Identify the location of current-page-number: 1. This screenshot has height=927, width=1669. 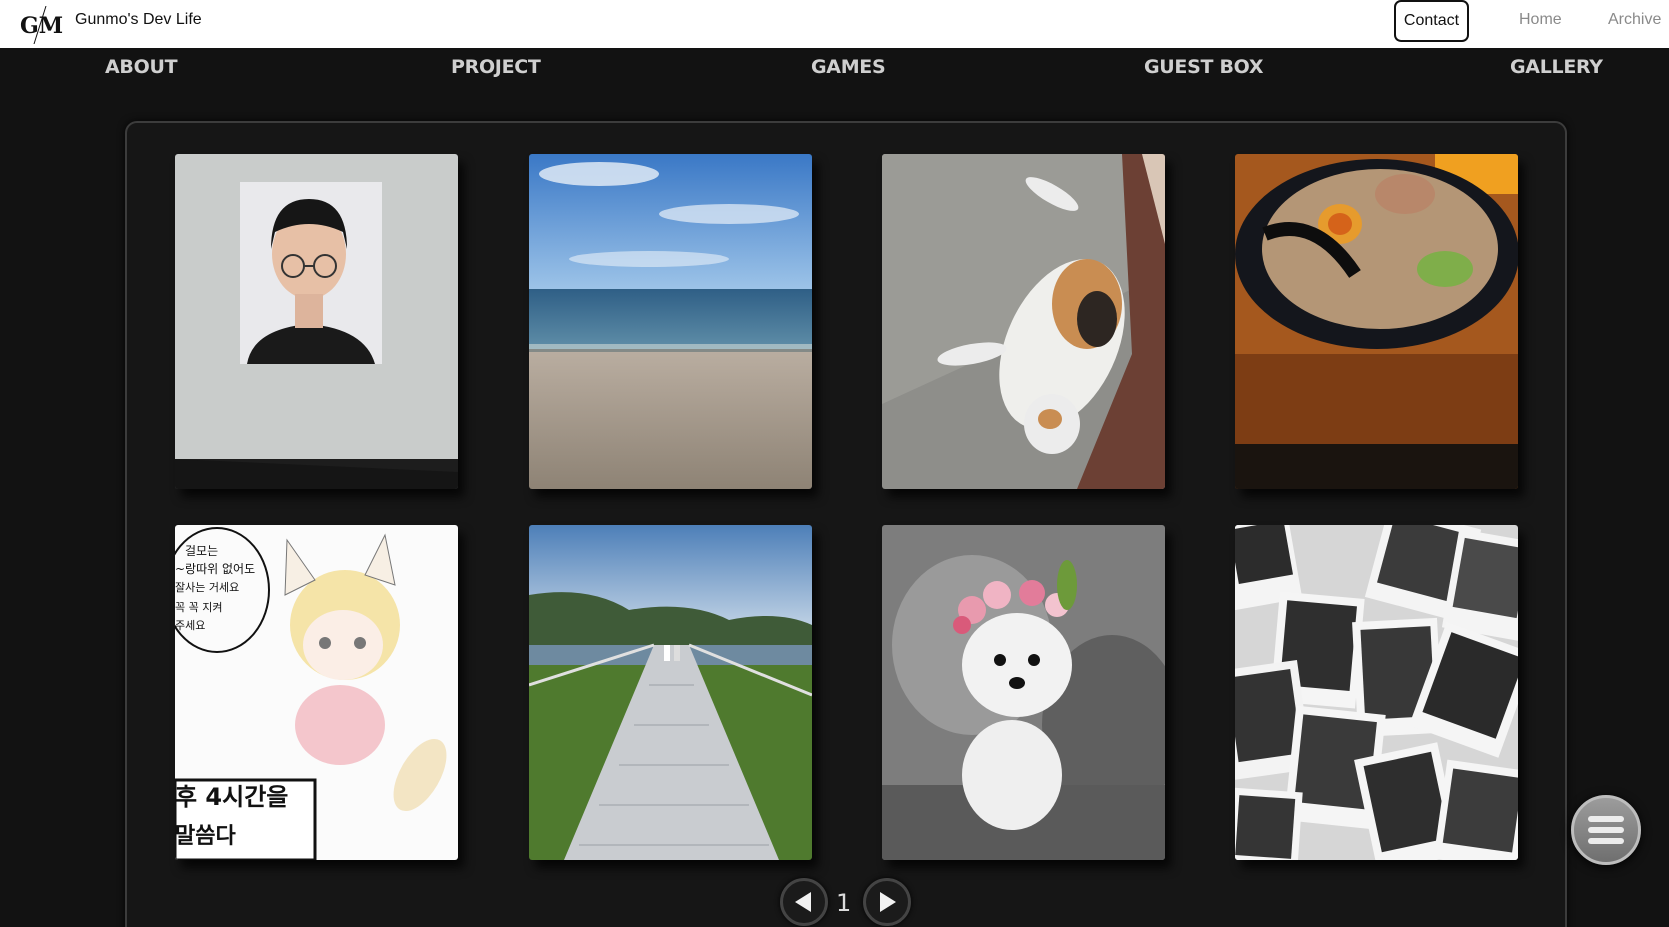
(844, 903).